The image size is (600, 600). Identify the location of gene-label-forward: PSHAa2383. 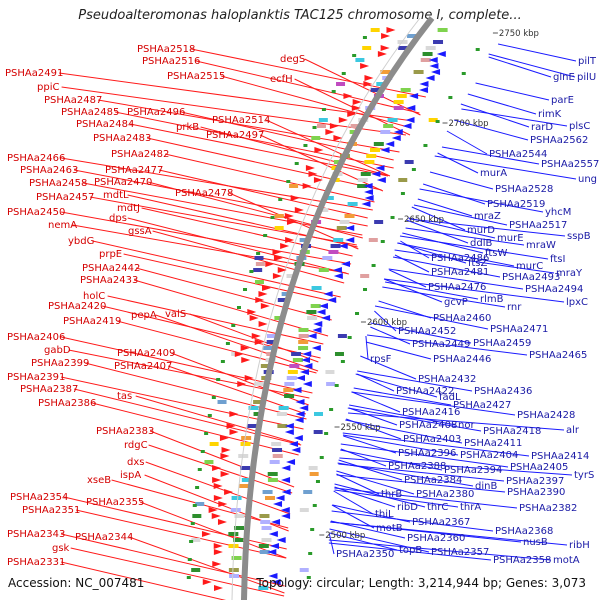
(125, 431).